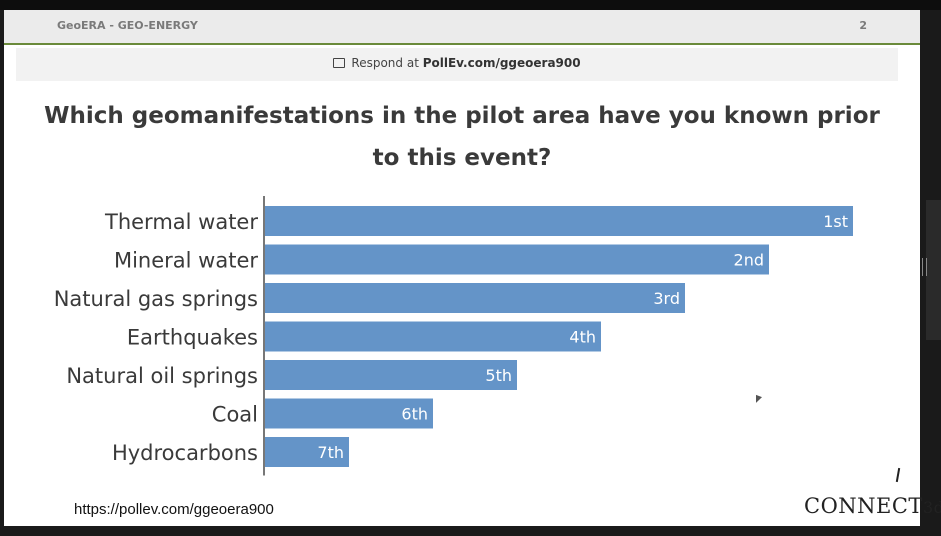  I want to click on slide-header: GeoERA - GEO-ENERGY 2, so click(462, 27).